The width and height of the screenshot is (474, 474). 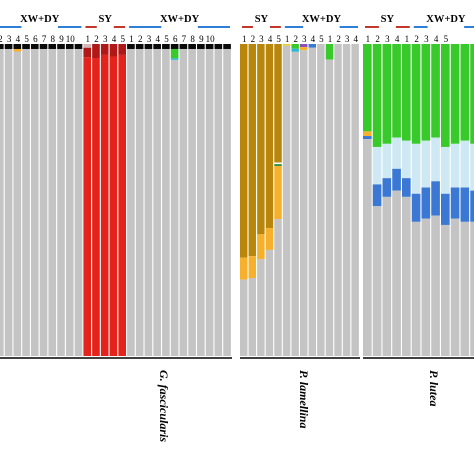 I want to click on species-label: P. lutea, so click(x=434, y=388).